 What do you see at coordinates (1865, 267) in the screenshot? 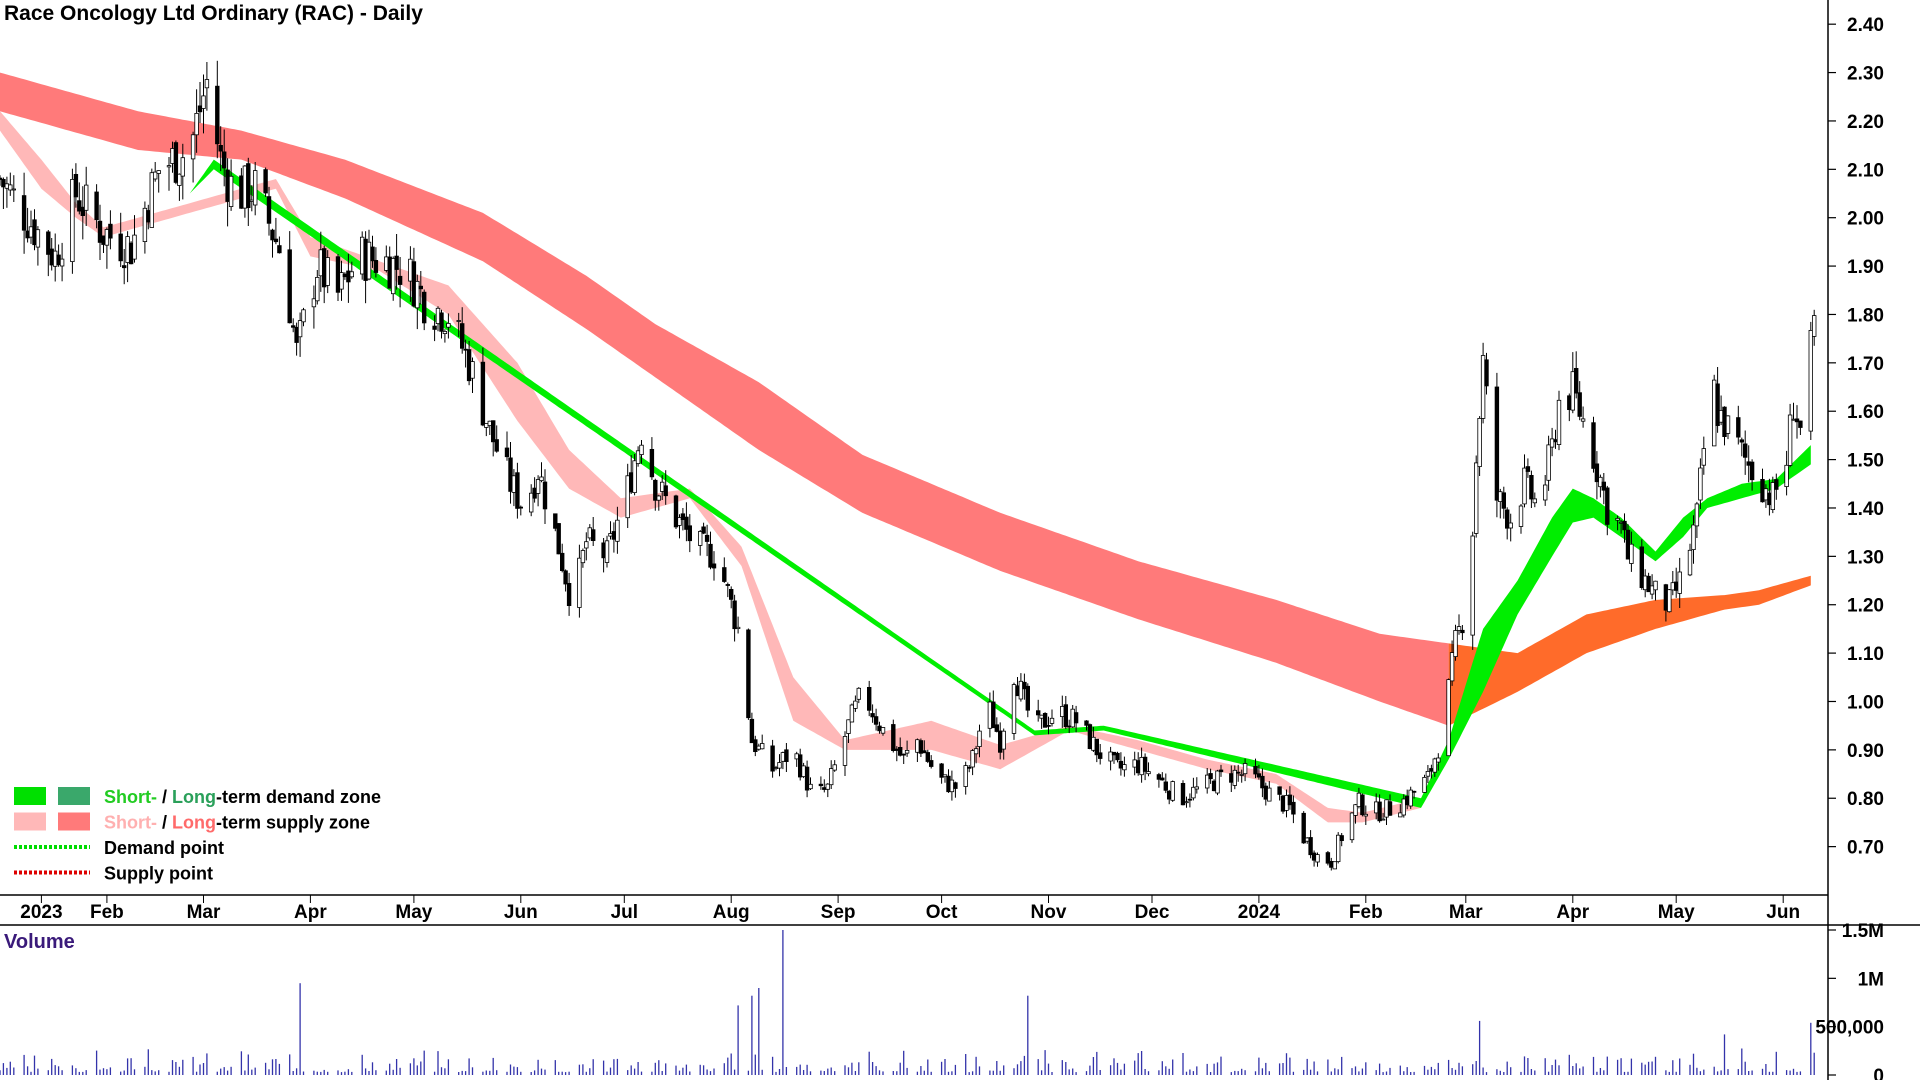
I see `y-tick-label: 1.90` at bounding box center [1865, 267].